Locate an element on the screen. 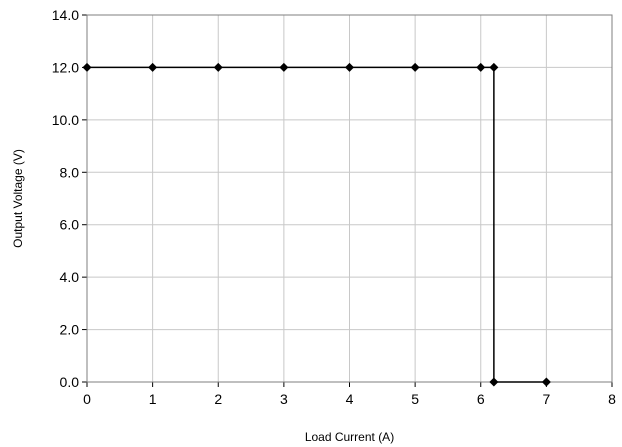  x-tick-label: 6 is located at coordinates (481, 399).